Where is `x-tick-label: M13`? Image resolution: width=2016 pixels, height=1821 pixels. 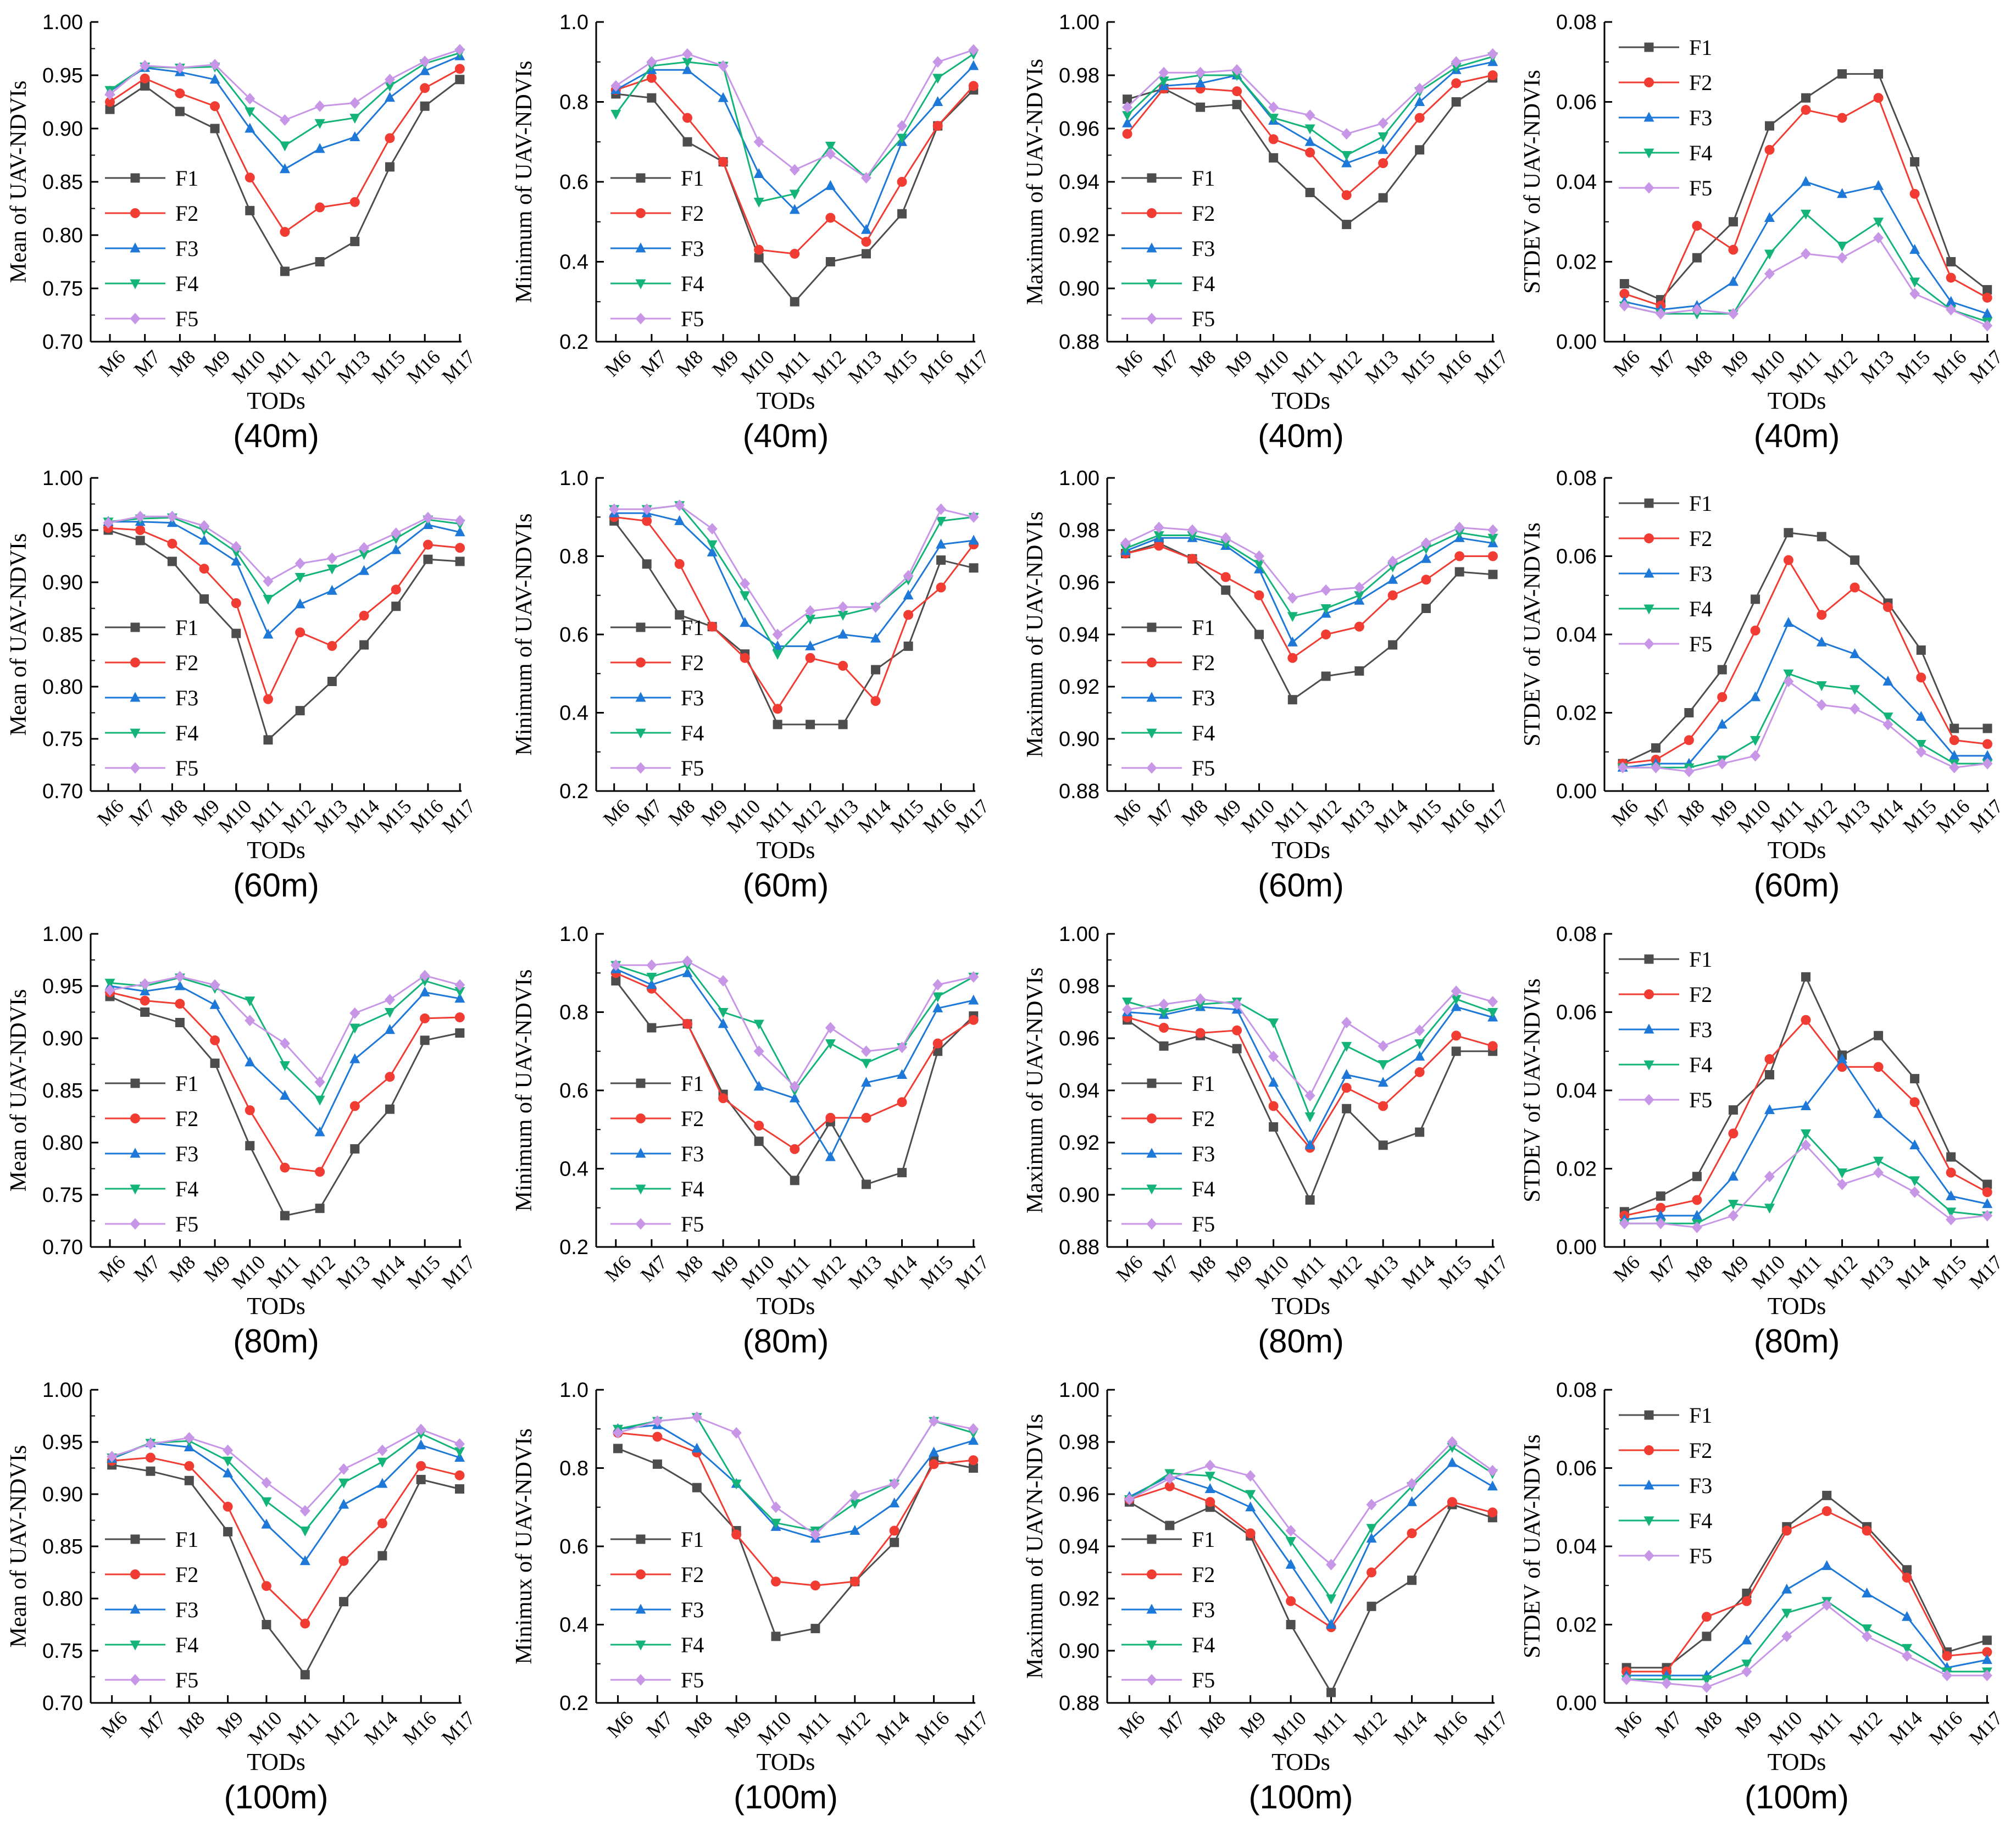
x-tick-label: M13 is located at coordinates (353, 1272).